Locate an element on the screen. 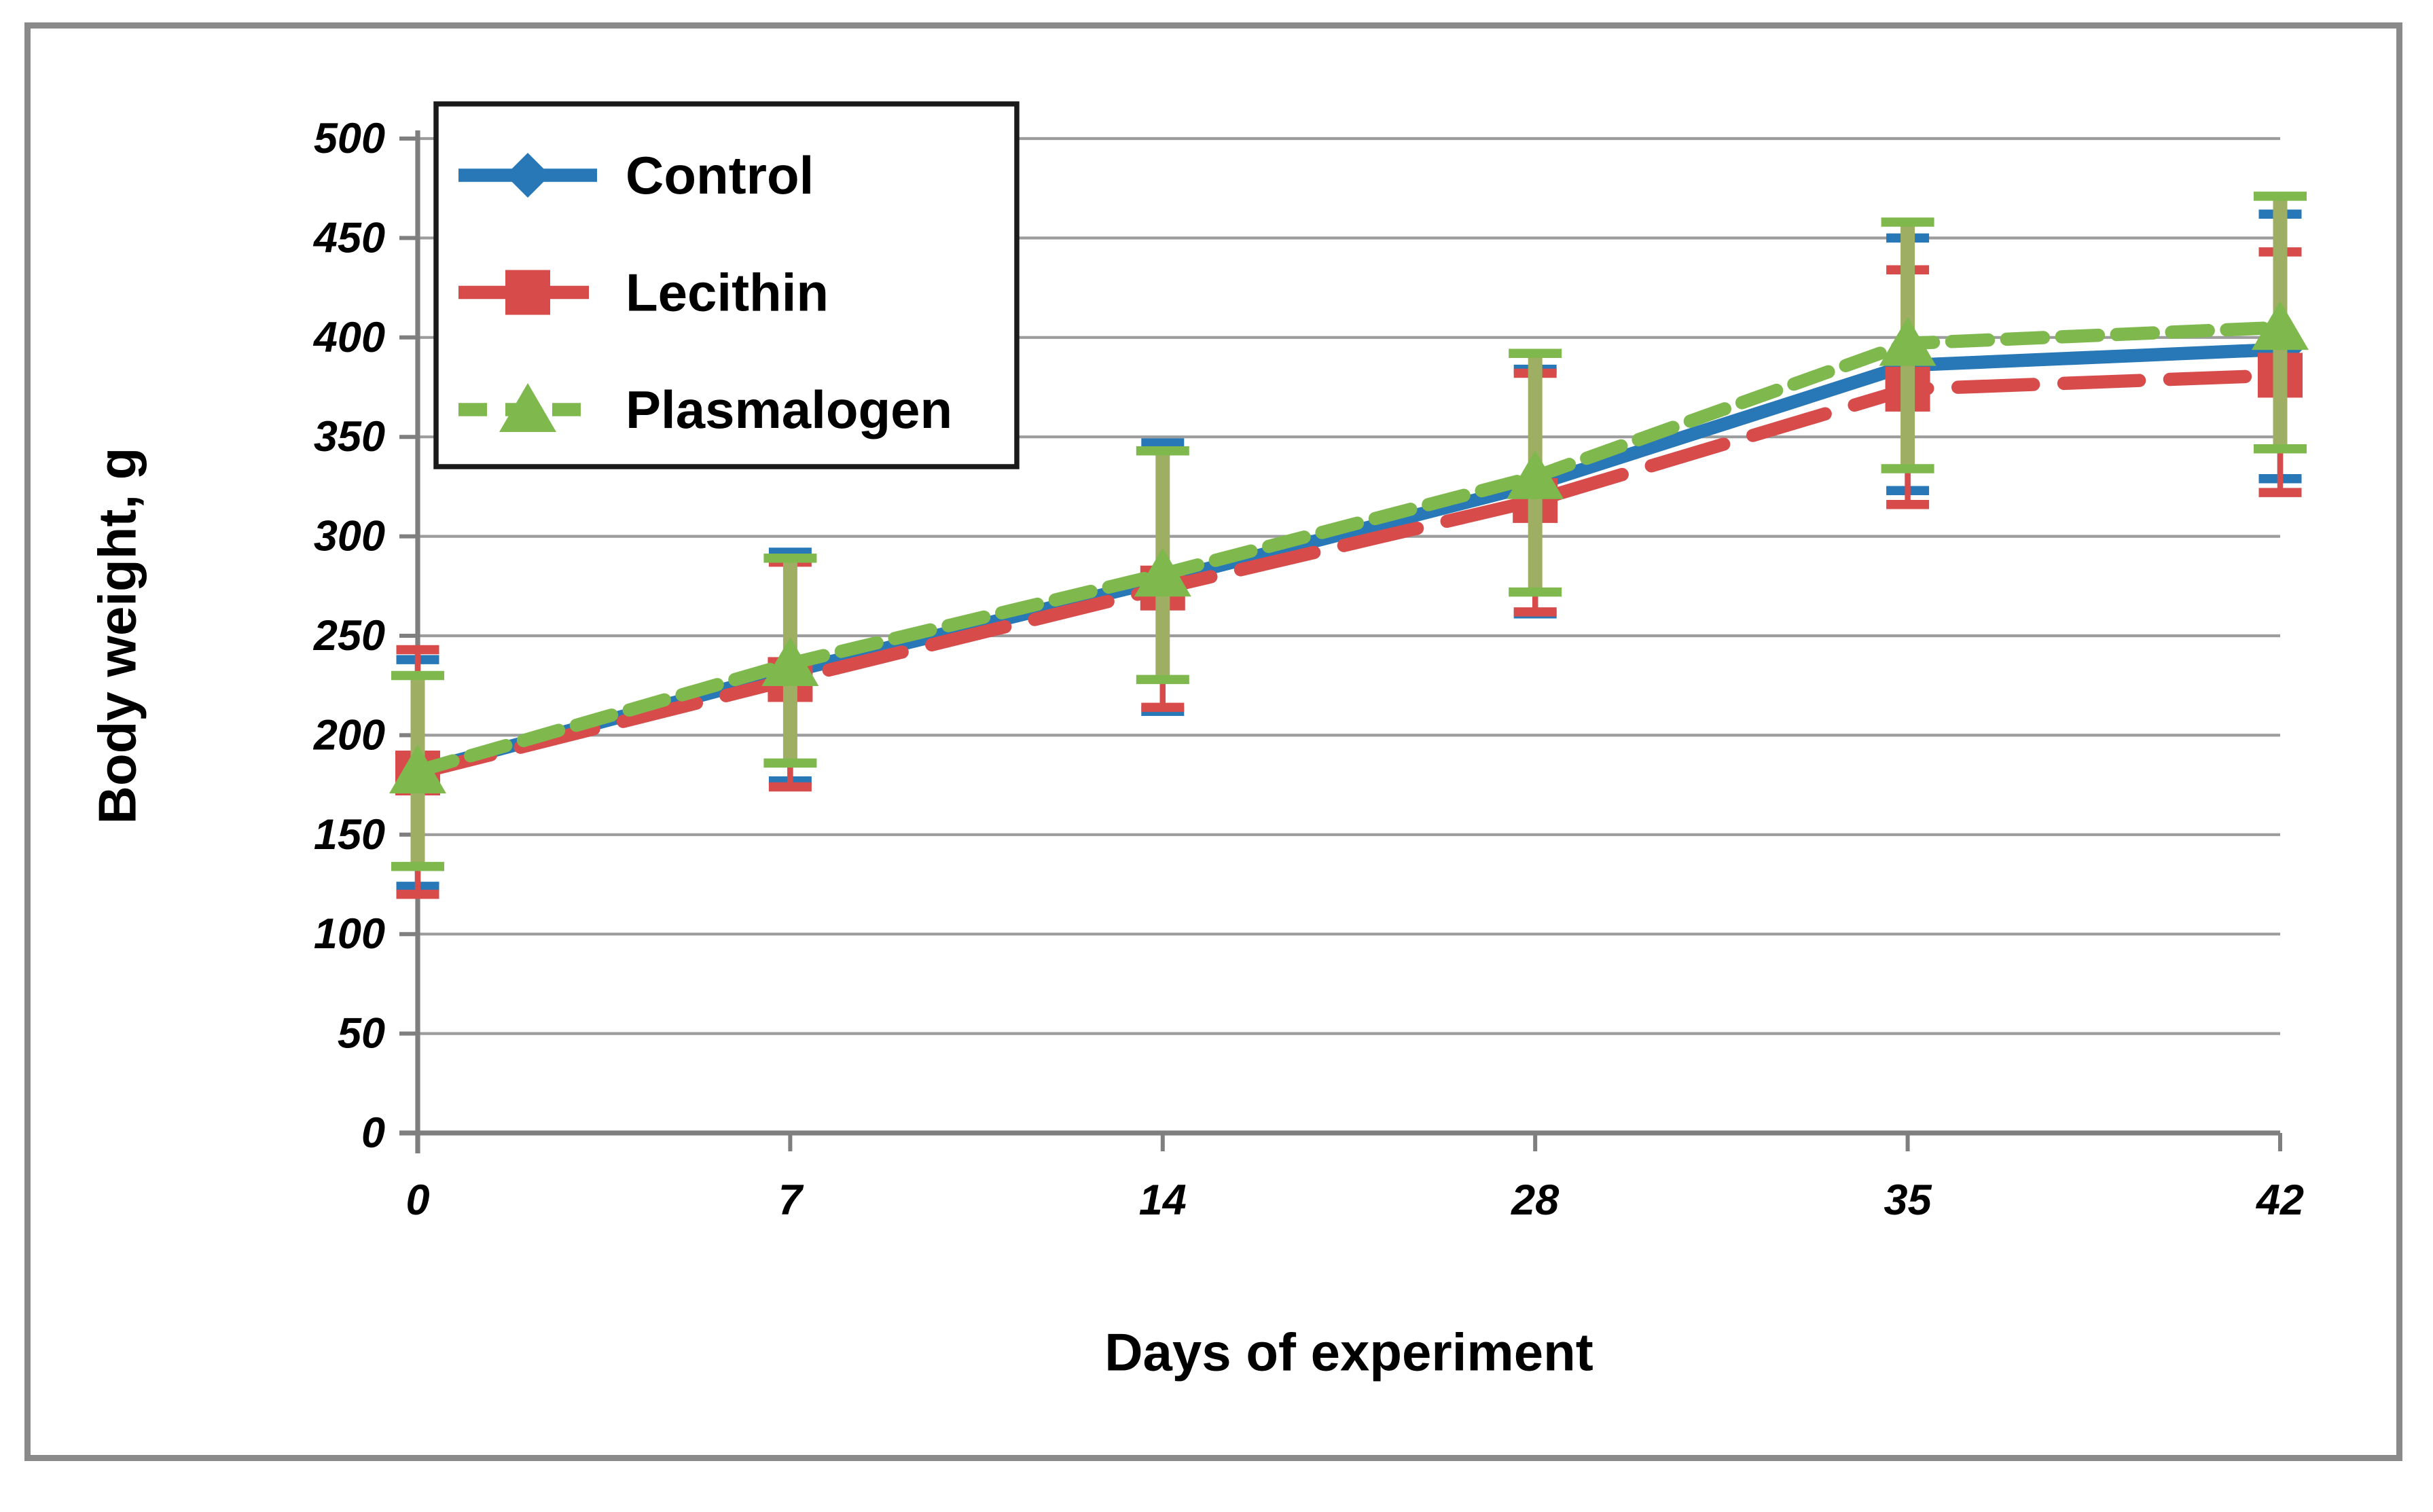 This screenshot has width=2433, height=1512. y-tick-label: 250 is located at coordinates (349, 636).